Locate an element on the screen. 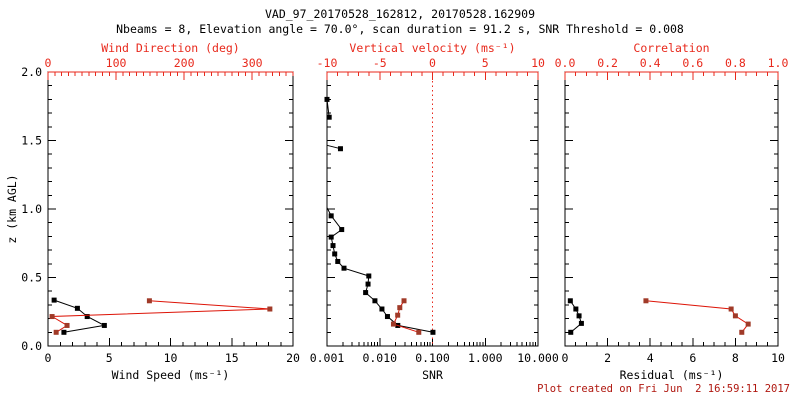 This screenshot has width=800, height=400. svg-text: 200 is located at coordinates (184, 63).